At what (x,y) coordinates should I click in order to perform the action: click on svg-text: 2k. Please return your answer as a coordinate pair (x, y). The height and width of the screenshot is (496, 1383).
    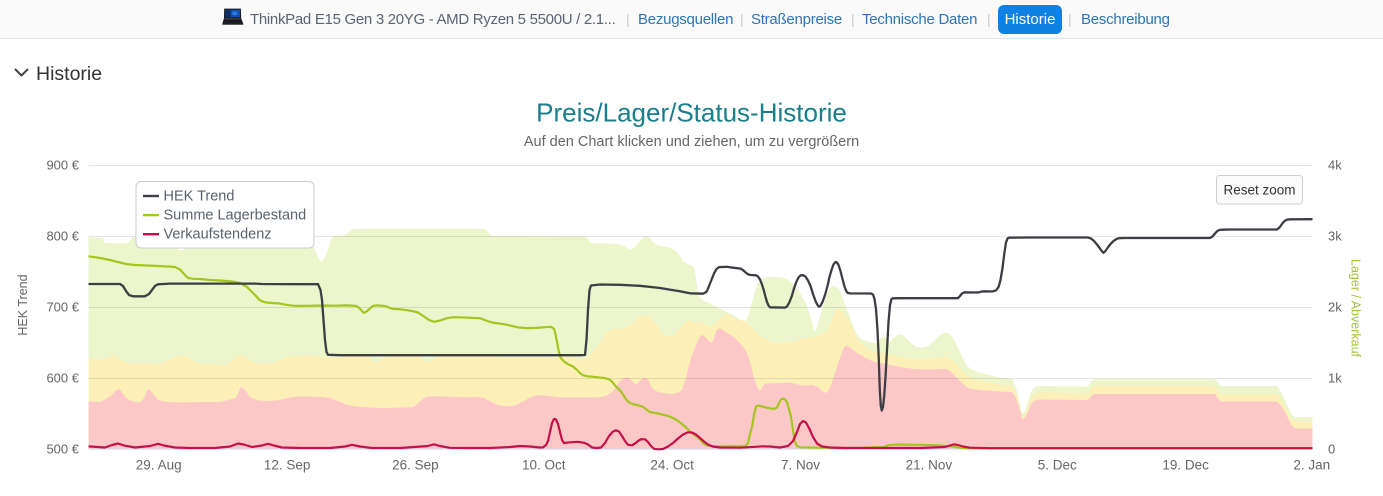
    Looking at the image, I should click on (1335, 307).